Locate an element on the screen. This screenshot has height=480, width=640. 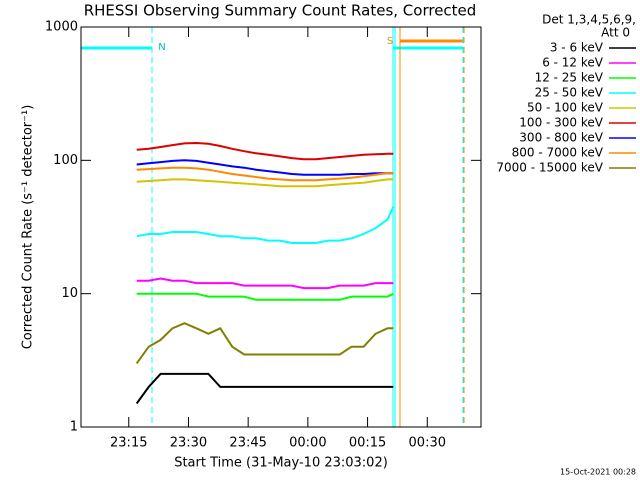
footer: 15-Oct-2021 00:28 is located at coordinates (598, 472).